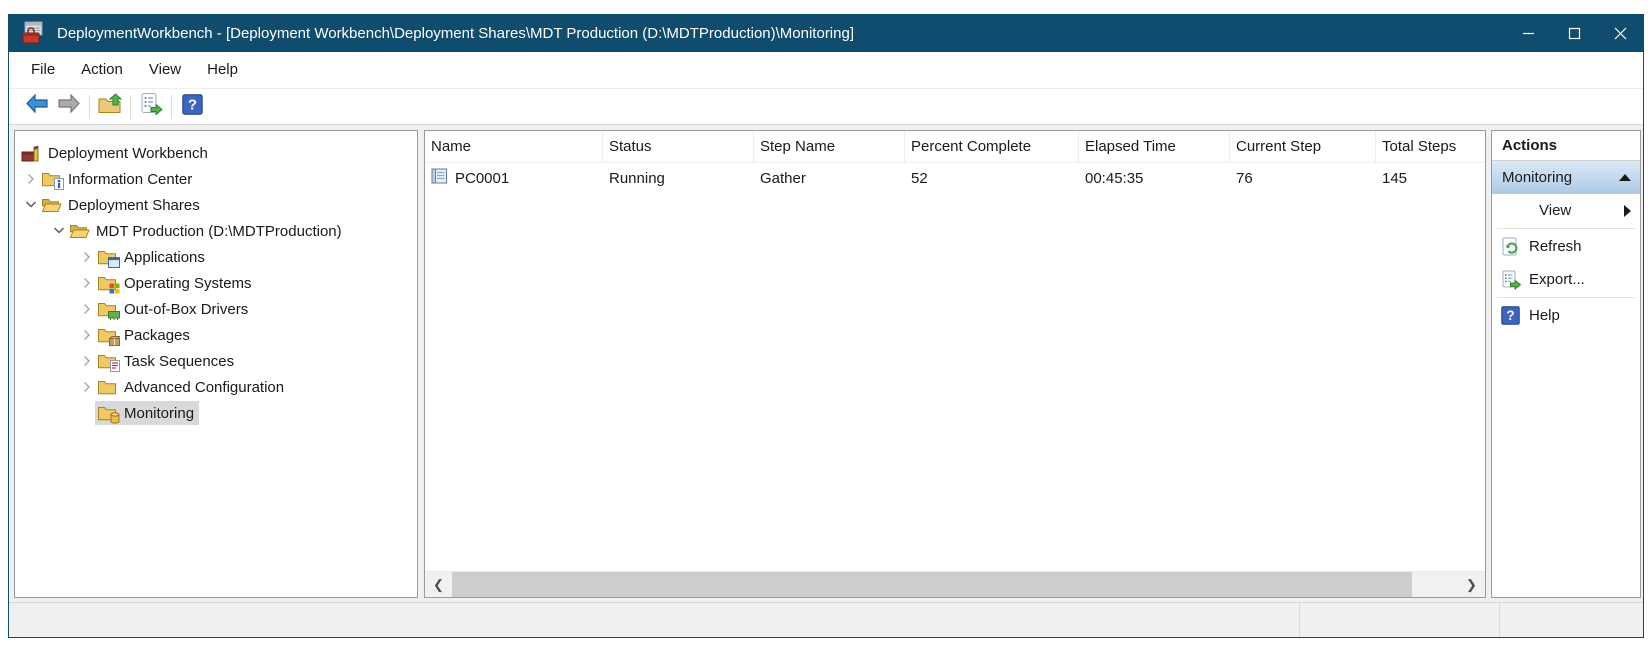 This screenshot has width=1651, height=655. Describe the element at coordinates (919, 178) in the screenshot. I see `cell-percent-complete: 52` at that location.